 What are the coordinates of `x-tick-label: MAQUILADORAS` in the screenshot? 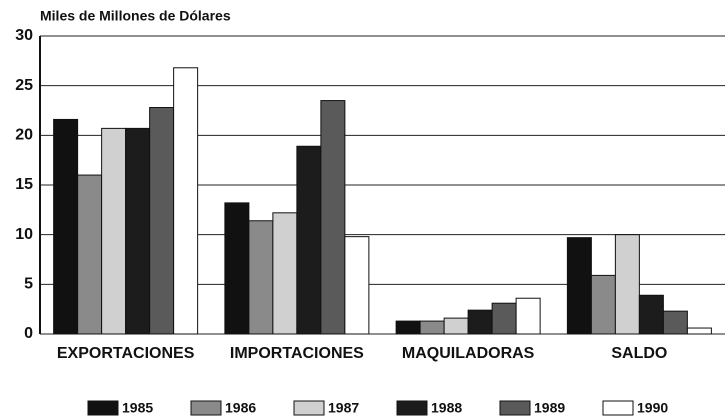 It's located at (468, 353).